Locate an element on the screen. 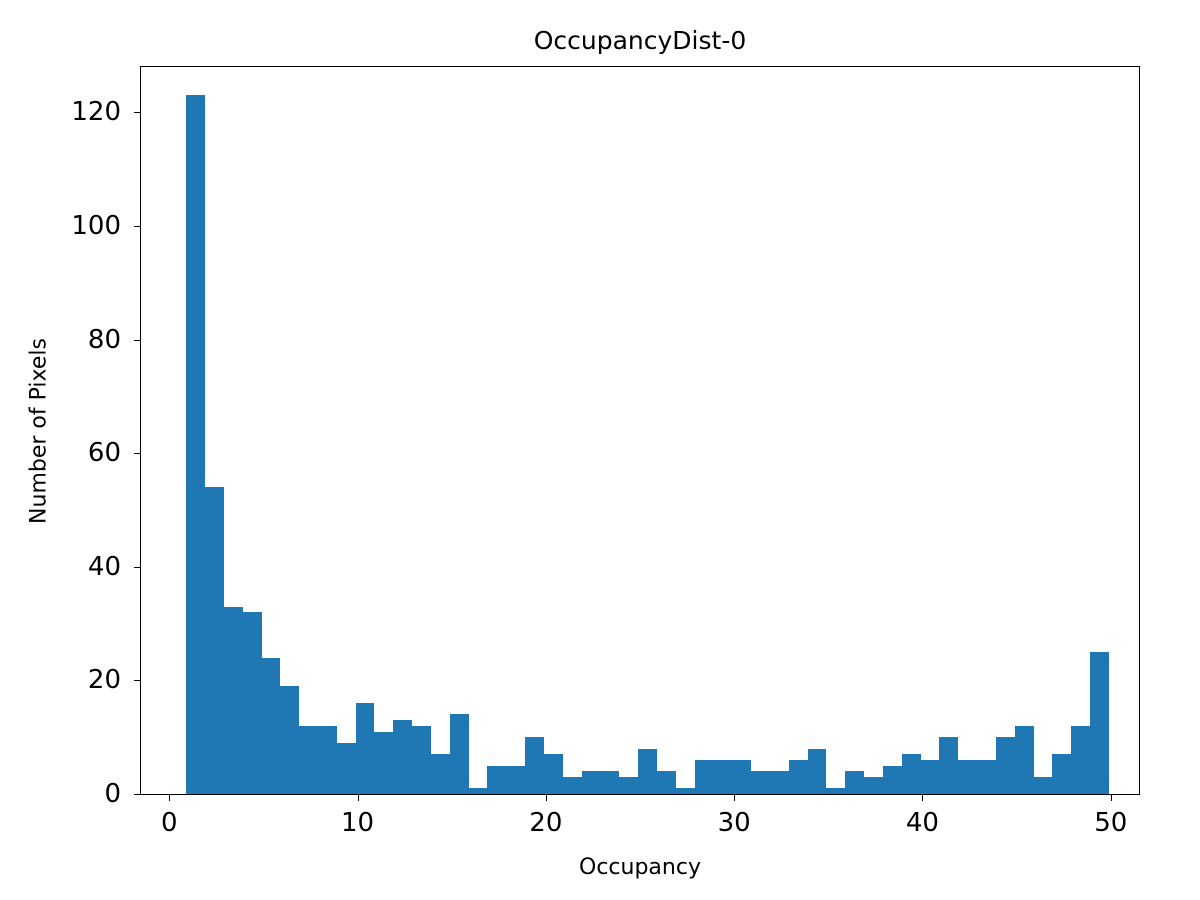  x-tick-label: 0 is located at coordinates (169, 823).